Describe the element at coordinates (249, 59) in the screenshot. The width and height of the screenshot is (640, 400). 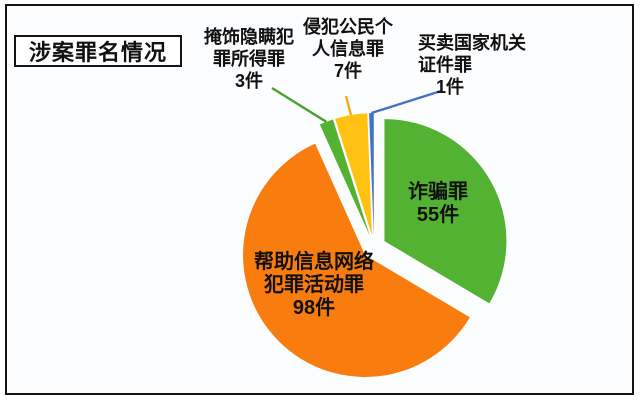
I see `callout-concealing-proceeds-crime: 掩饰隐瞒犯 罪所得罪 3件` at that location.